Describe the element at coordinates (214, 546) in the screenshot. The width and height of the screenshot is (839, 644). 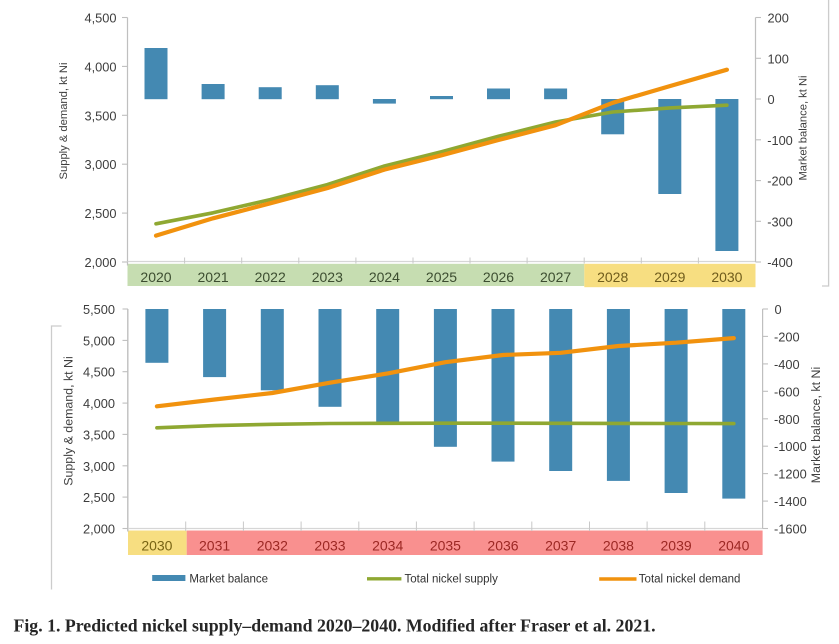
I see `svg-text: 2031` at that location.